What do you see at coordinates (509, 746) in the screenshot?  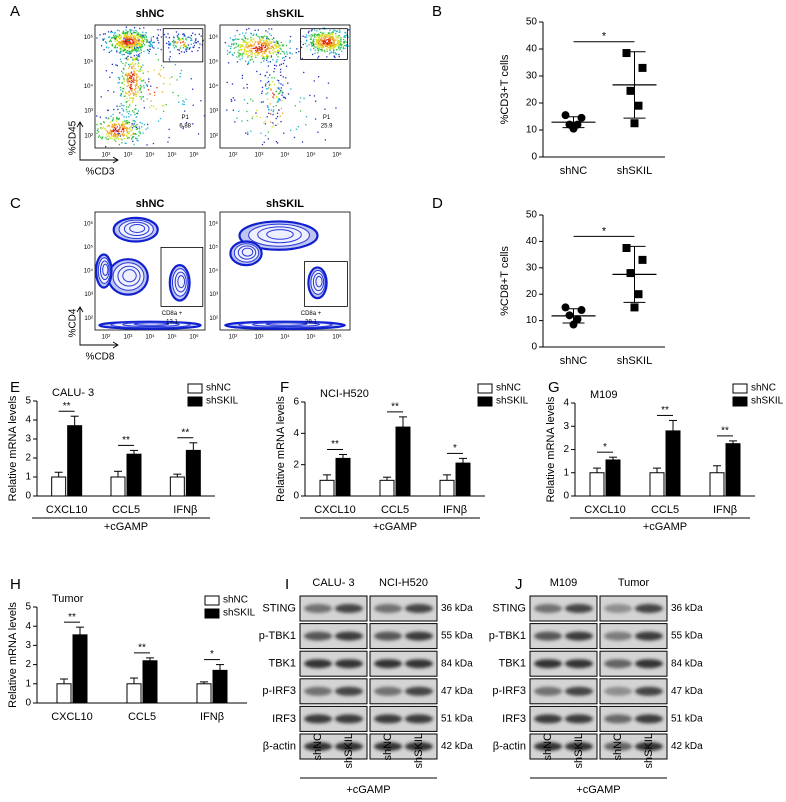 I see `protein-label: β-actin` at bounding box center [509, 746].